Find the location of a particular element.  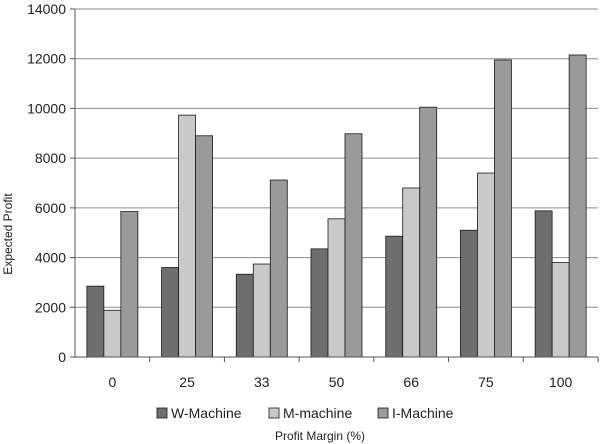

y-tick-label: 0 is located at coordinates (62, 357).